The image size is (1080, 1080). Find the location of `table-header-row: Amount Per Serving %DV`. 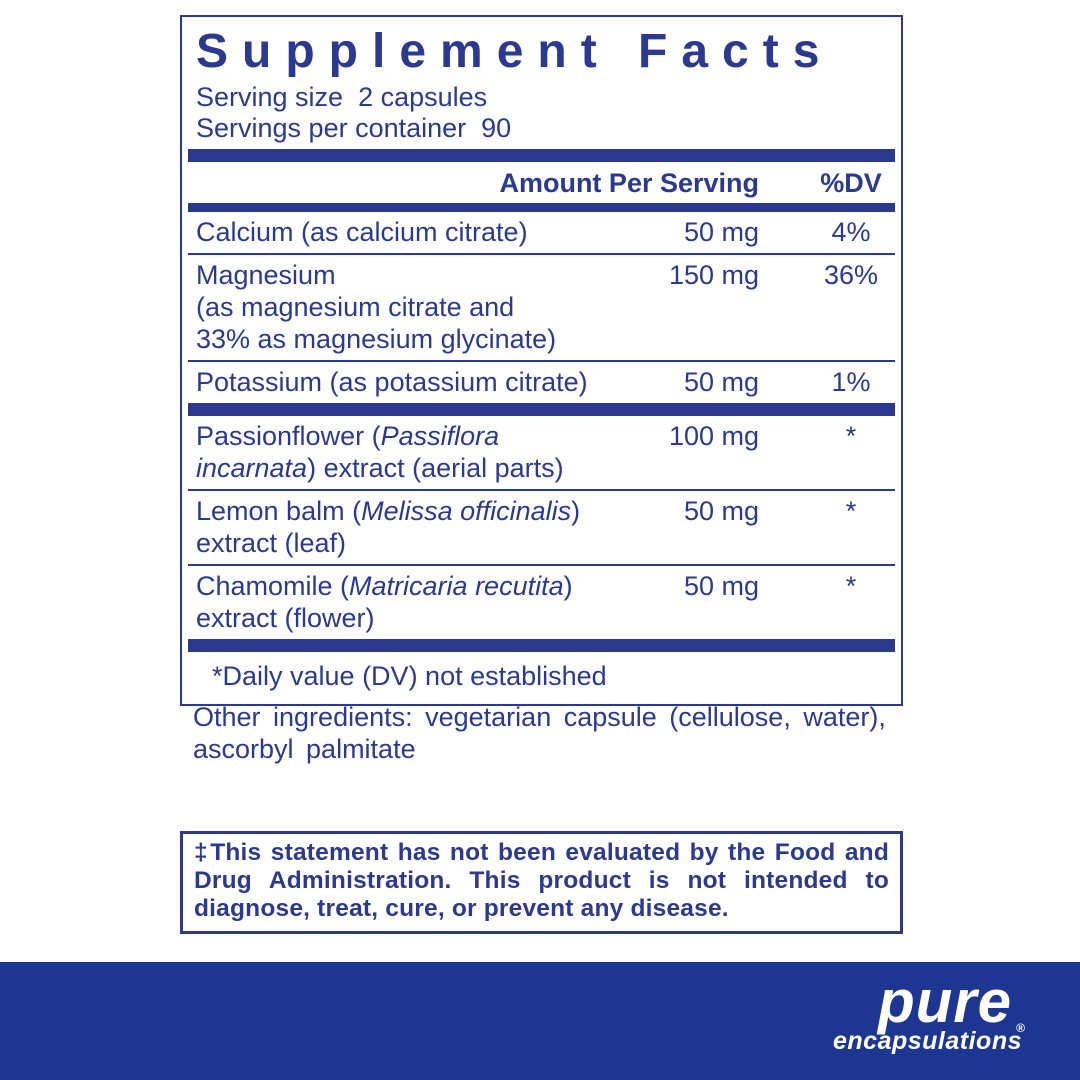

table-header-row: Amount Per Serving %DV is located at coordinates (541, 182).